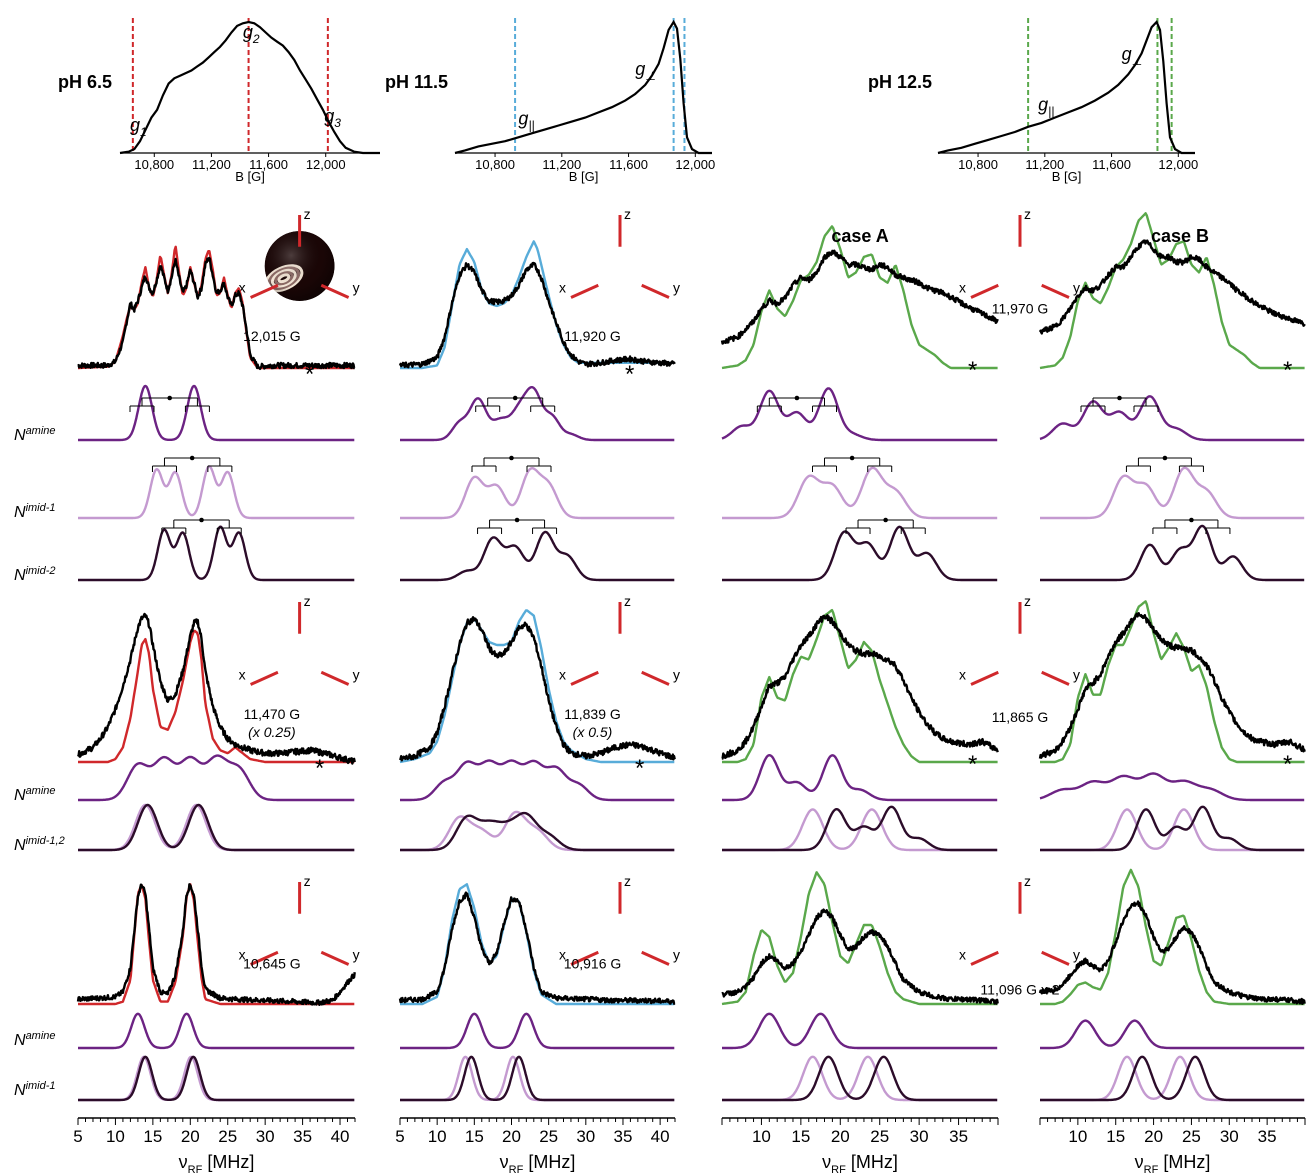 The width and height of the screenshot is (1308, 1173). What do you see at coordinates (152, 1136) in the screenshot?
I see `rf-tick-label: 15` at bounding box center [152, 1136].